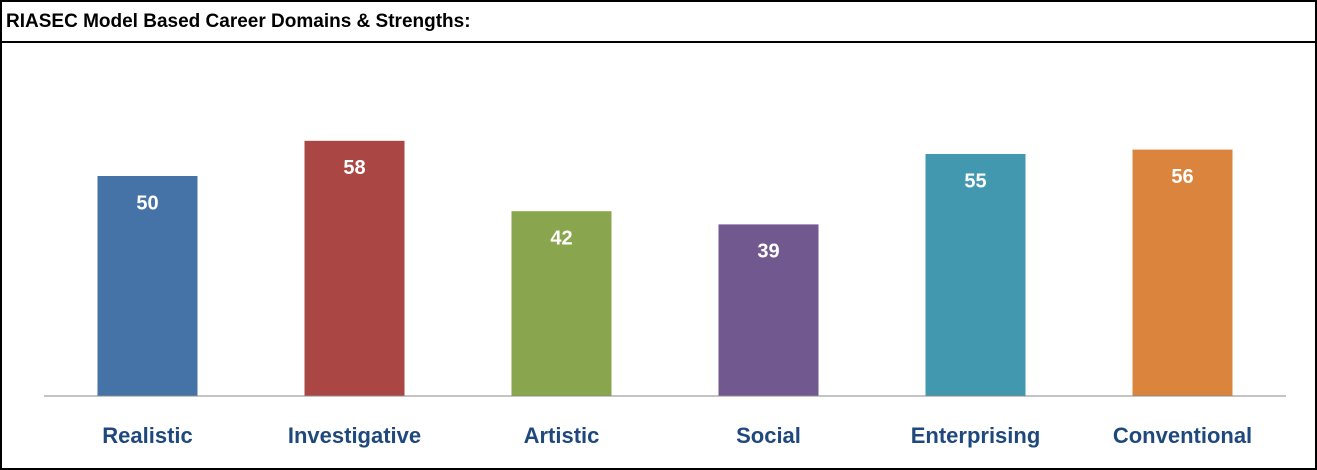 Image resolution: width=1317 pixels, height=470 pixels. What do you see at coordinates (354, 435) in the screenshot?
I see `x-tick-label: Investigative` at bounding box center [354, 435].